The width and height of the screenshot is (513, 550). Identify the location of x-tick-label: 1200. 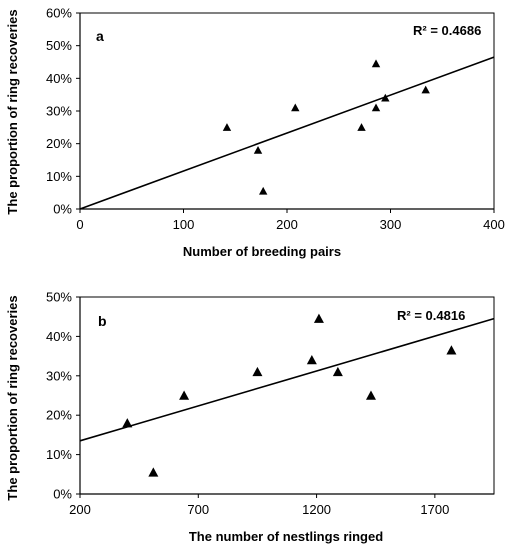
(316, 509).